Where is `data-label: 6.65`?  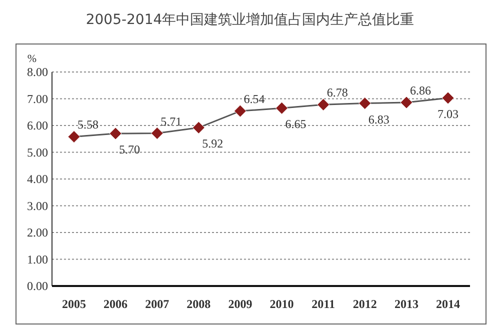 data-label: 6.65 is located at coordinates (295, 124).